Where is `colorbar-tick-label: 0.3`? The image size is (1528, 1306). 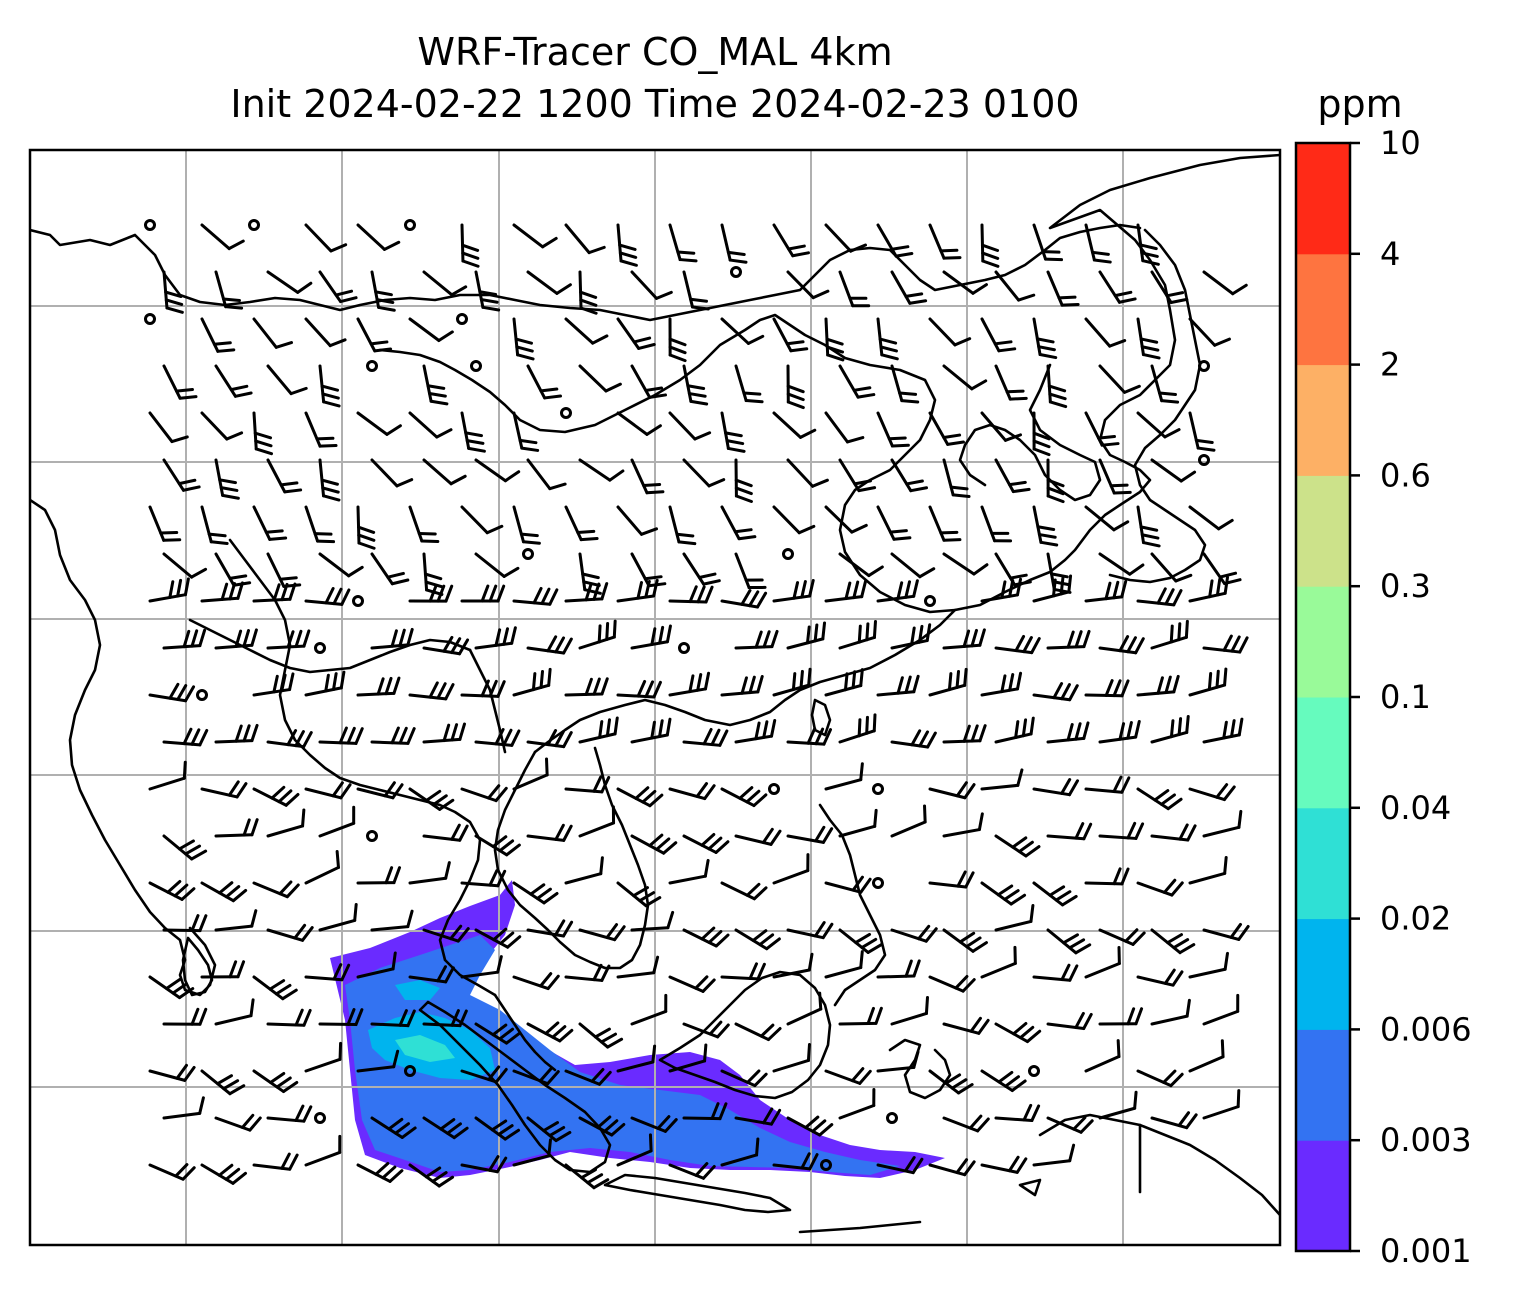
colorbar-tick-label: 0.3 is located at coordinates (1405, 586).